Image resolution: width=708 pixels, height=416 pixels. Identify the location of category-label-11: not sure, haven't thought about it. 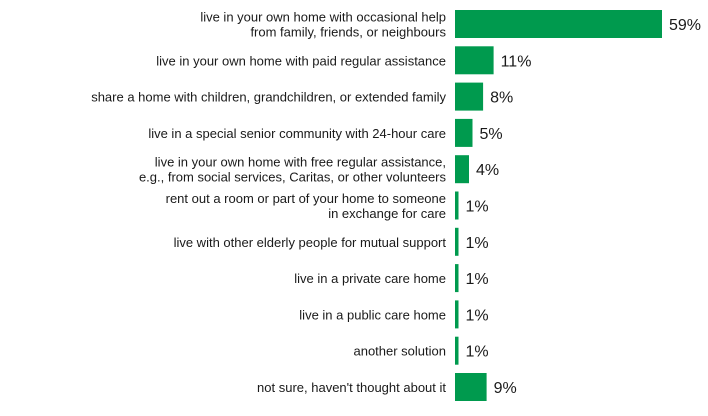
(351, 387).